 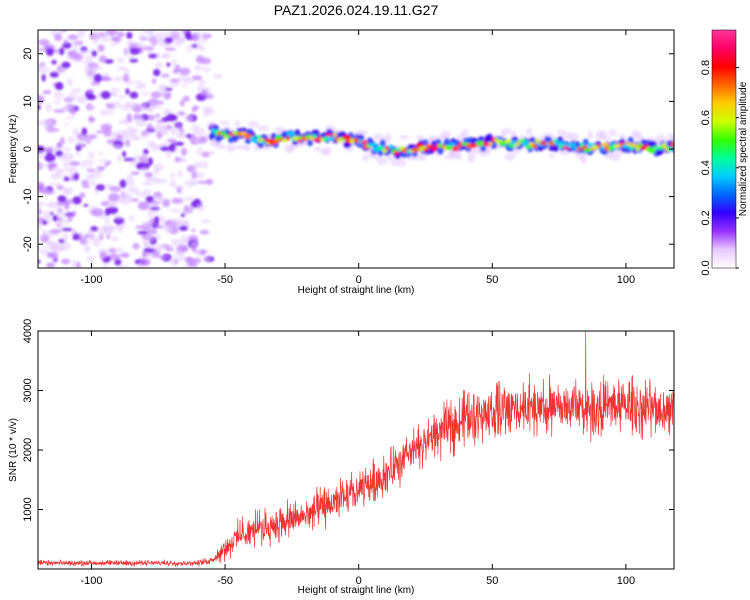 I want to click on snr-y-tick-label: 2000, so click(x=28, y=450).